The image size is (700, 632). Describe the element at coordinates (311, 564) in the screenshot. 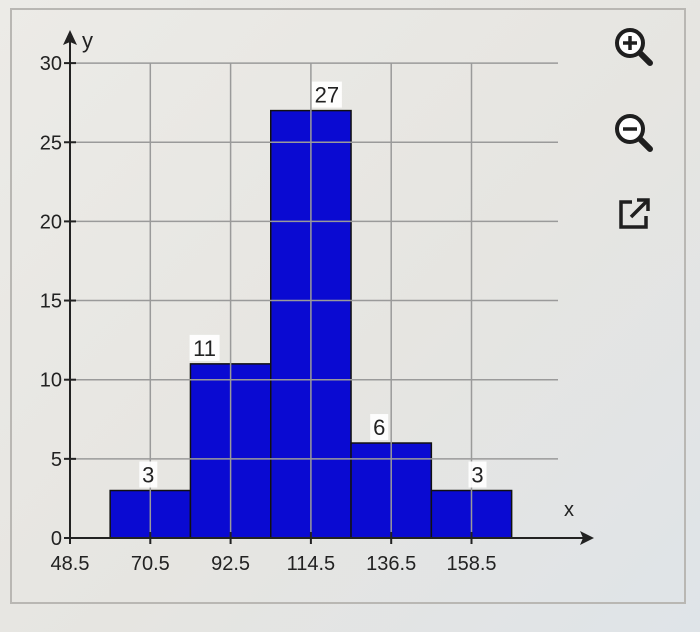

I see `x-tick-label: 114.5` at that location.